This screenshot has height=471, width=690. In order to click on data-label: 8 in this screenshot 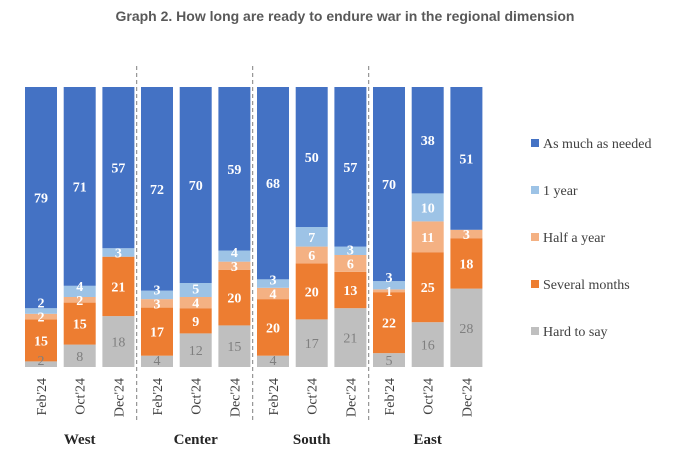, I will do `click(79, 357)`.